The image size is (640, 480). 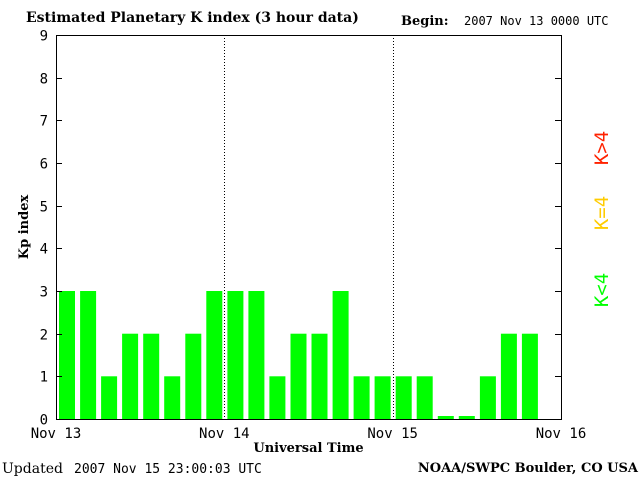 What do you see at coordinates (56, 434) in the screenshot?
I see `x-tick-label: Nov 13` at bounding box center [56, 434].